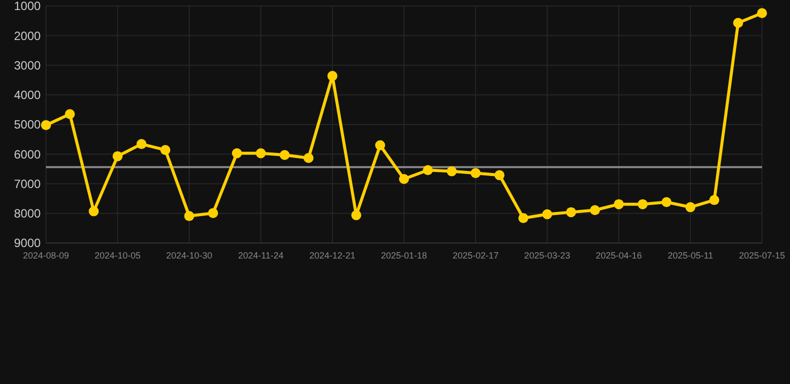 Image resolution: width=790 pixels, height=384 pixels. What do you see at coordinates (547, 255) in the screenshot?
I see `x-tick-label: 2025-03-23` at bounding box center [547, 255].